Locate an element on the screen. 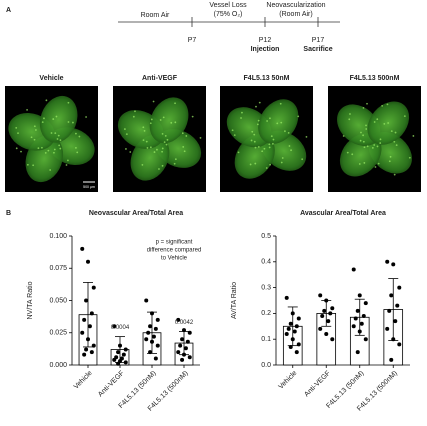 Image resolution: width=427 pixels, height=426 pixels. retina-petal is located at coordinates (254, 156).